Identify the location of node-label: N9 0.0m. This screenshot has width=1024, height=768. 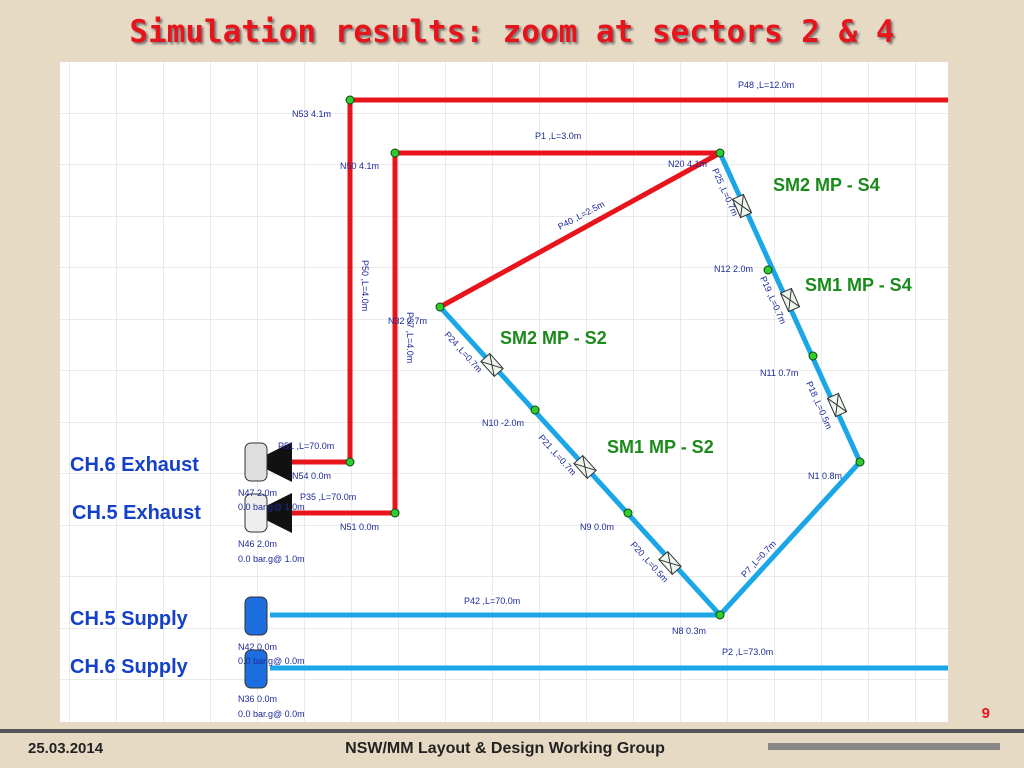
(597, 527).